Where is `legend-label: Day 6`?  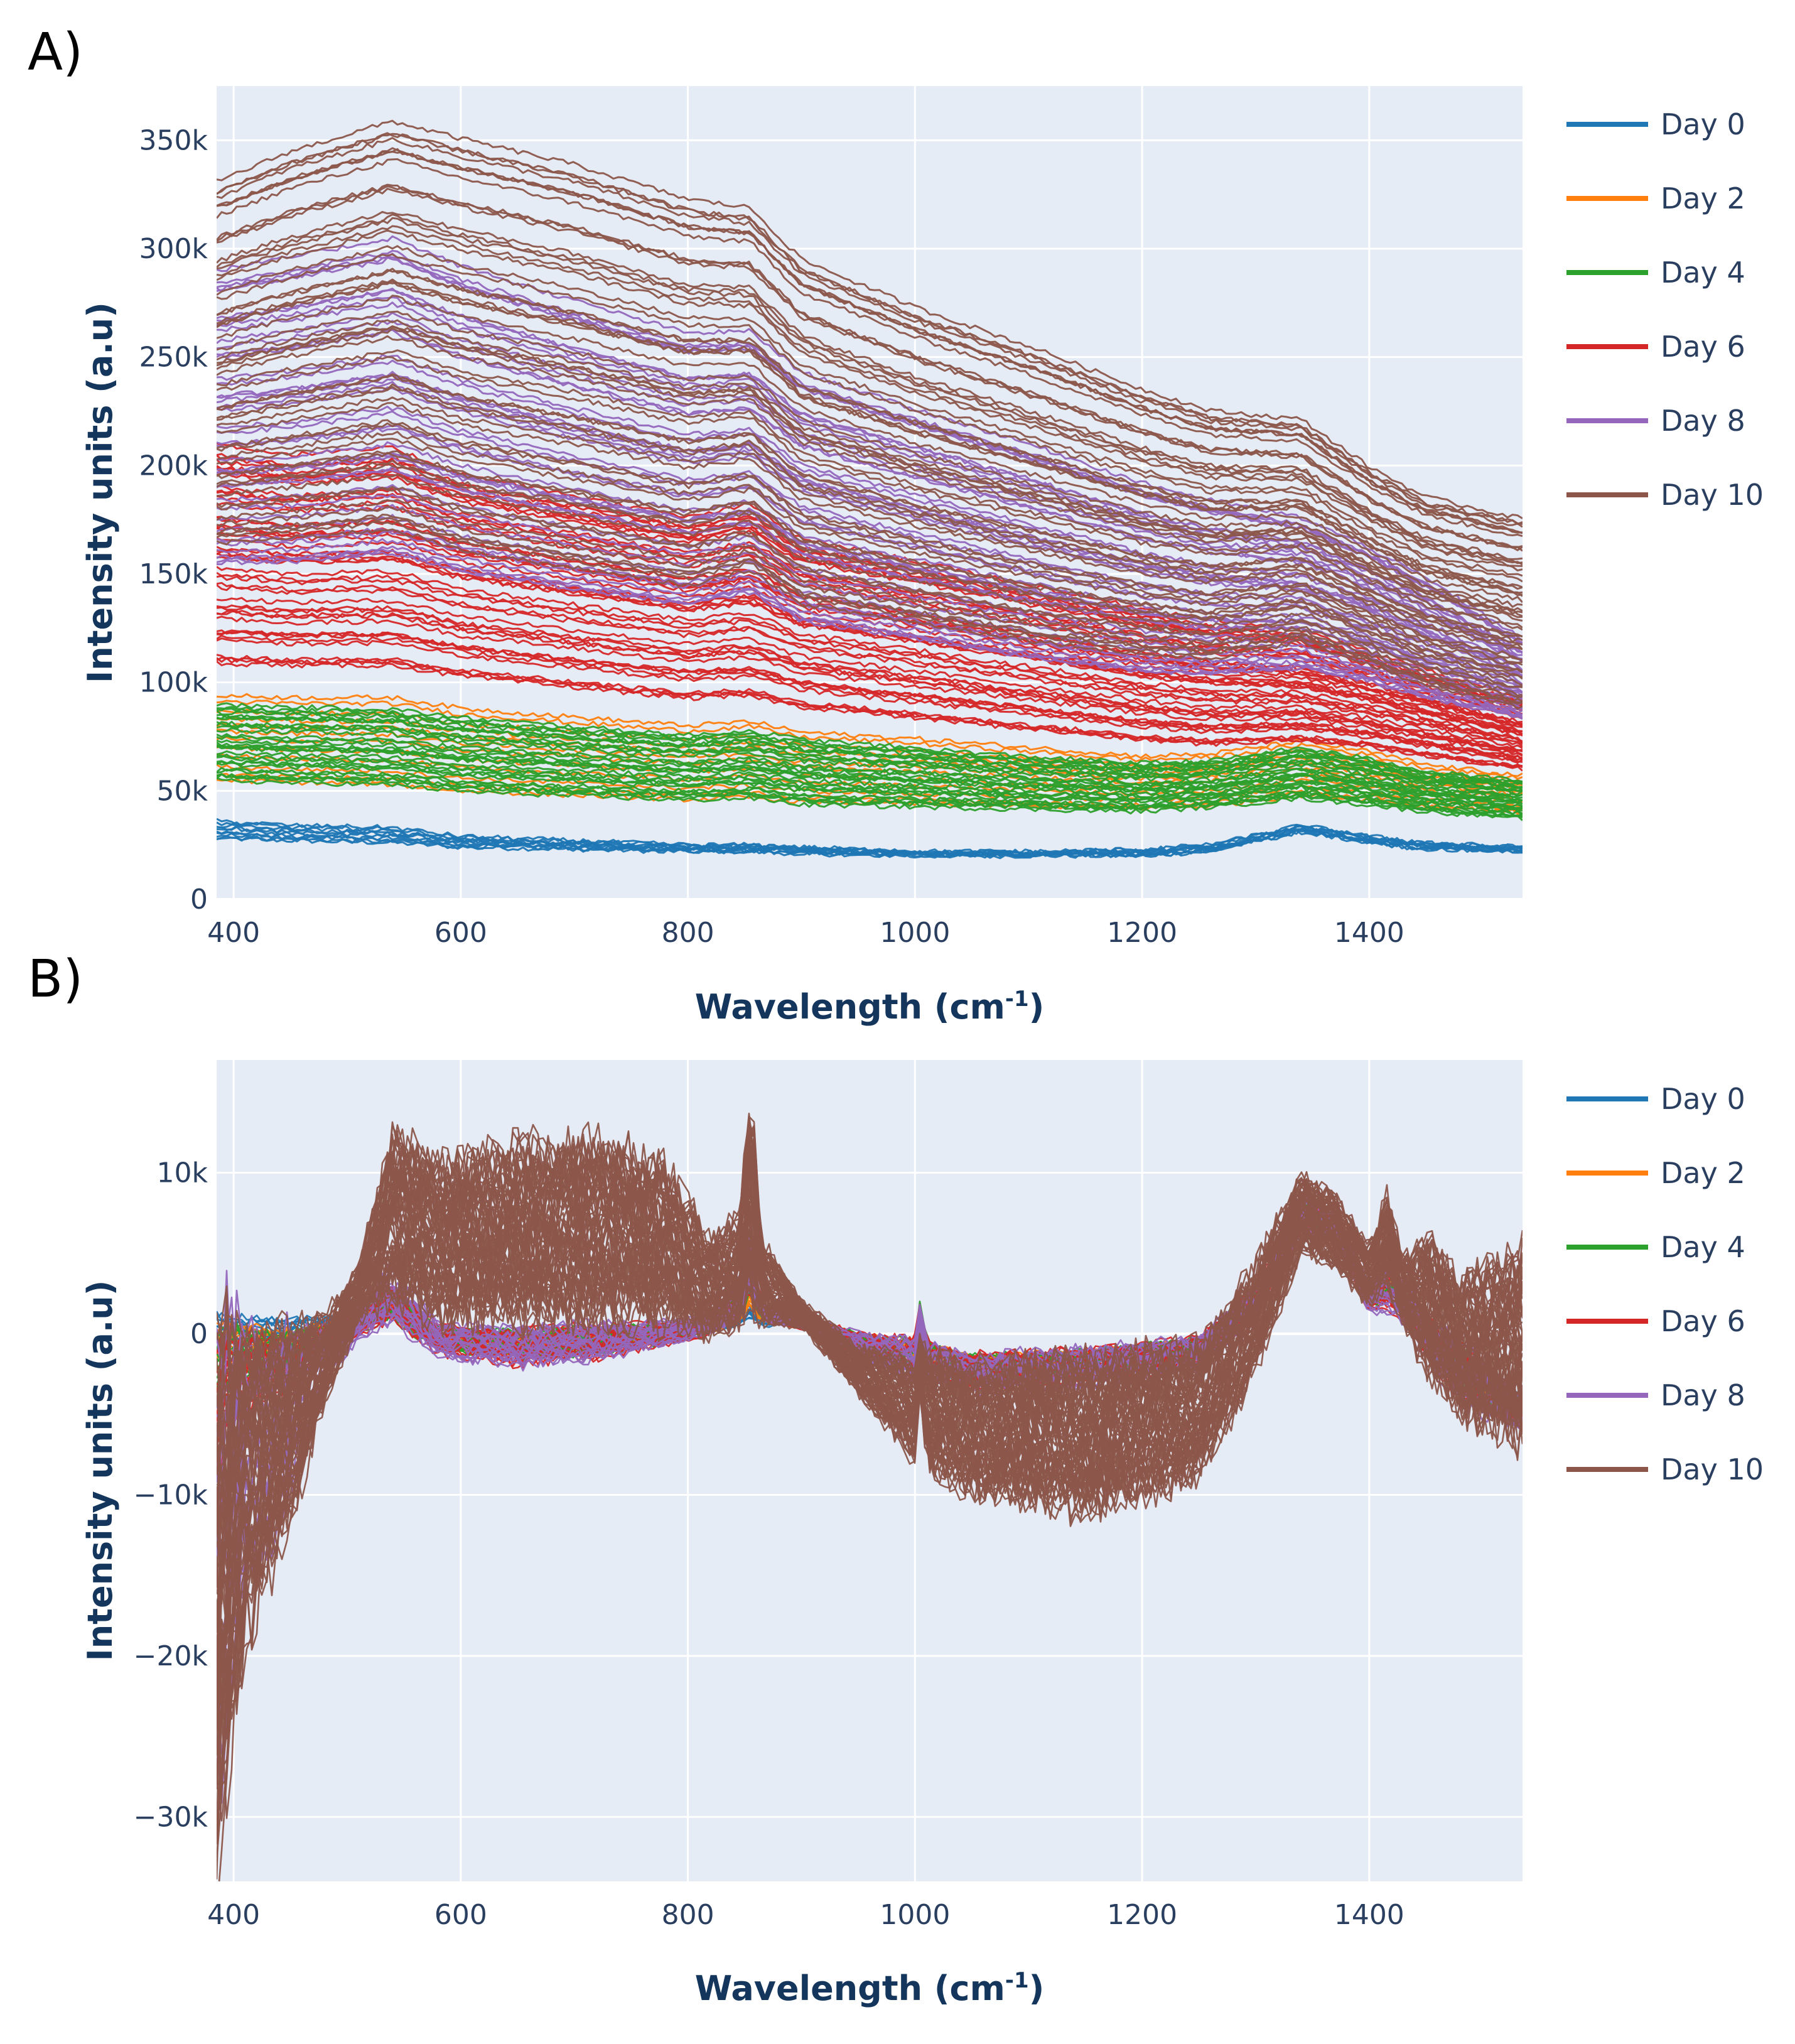
legend-label: Day 6 is located at coordinates (1703, 347).